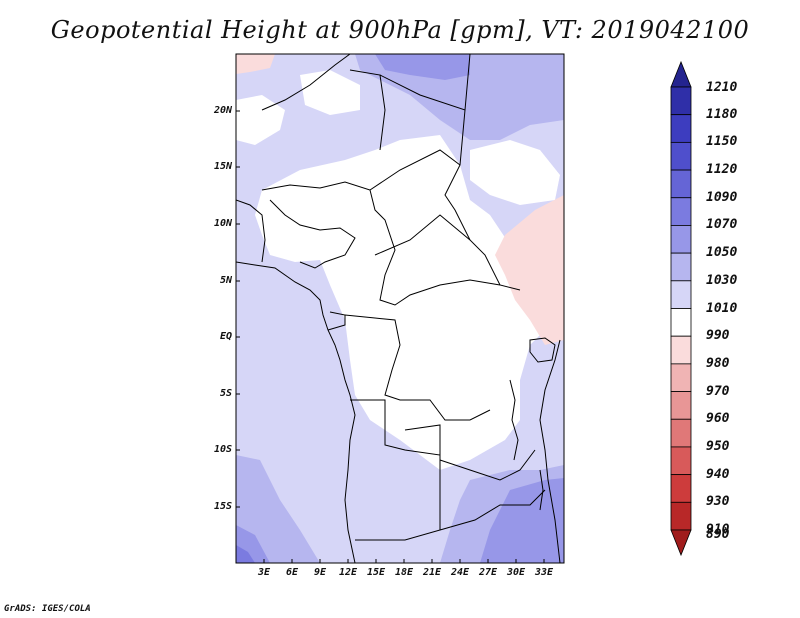 This screenshot has width=800, height=618. I want to click on colorbar-label: 1050, so click(722, 253).